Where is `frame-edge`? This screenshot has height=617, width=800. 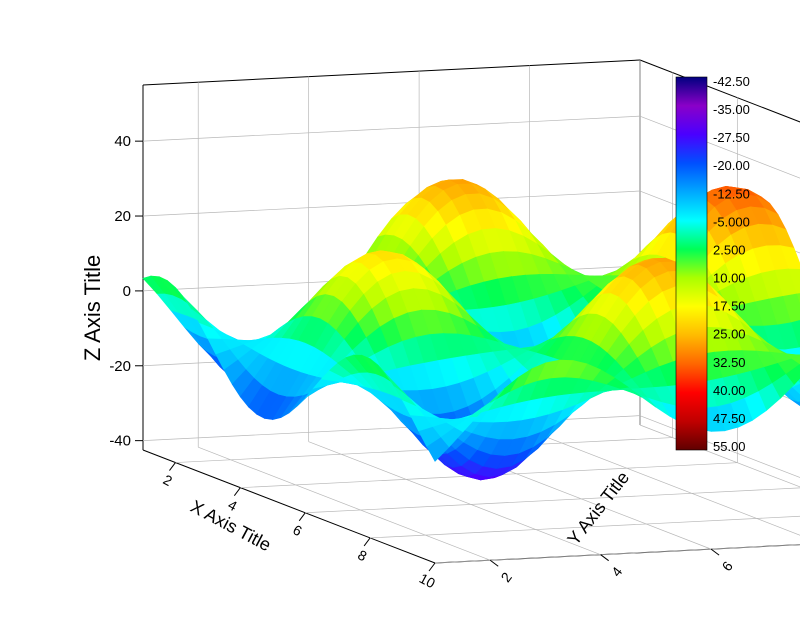 frame-edge is located at coordinates (391, 72).